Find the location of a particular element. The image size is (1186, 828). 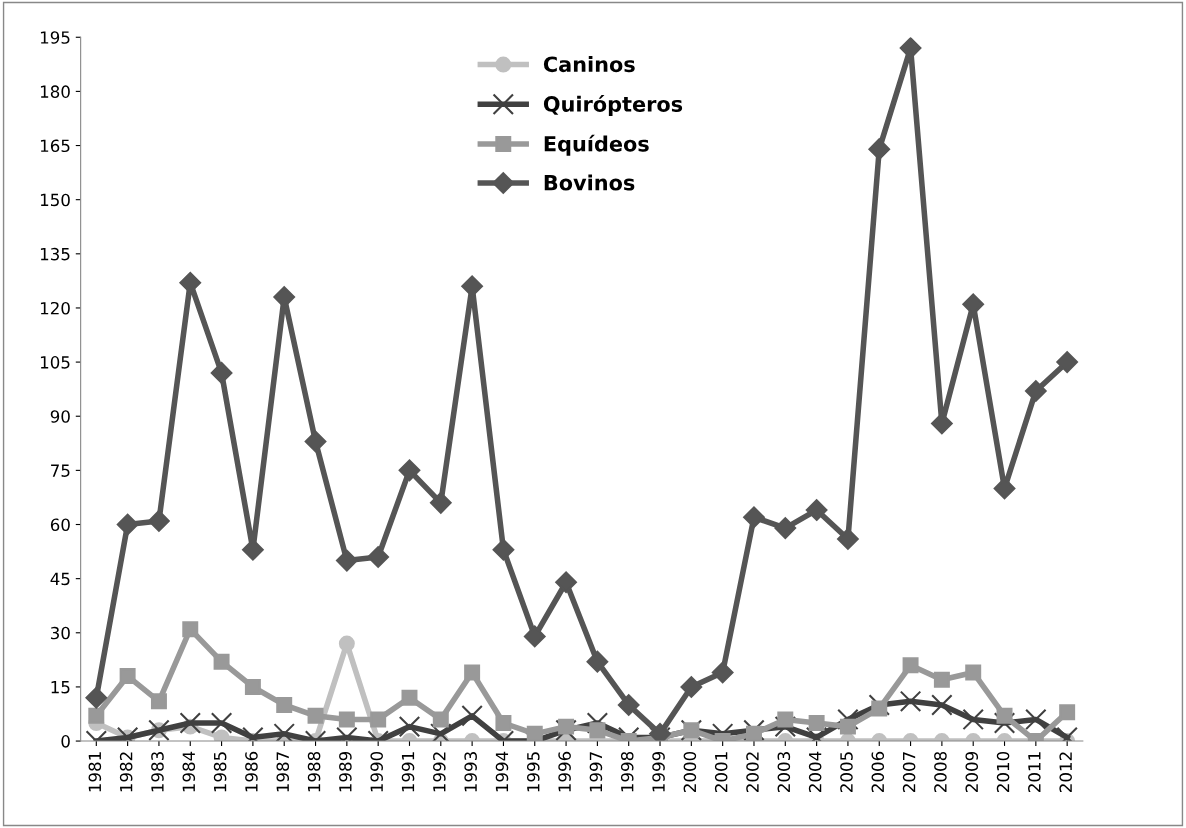

legend-label: Equídeos is located at coordinates (596, 145).